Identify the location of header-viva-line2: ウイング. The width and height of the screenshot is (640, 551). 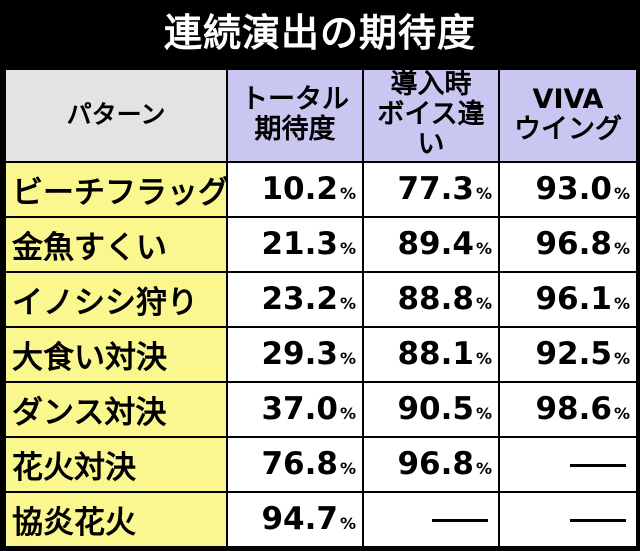
(568, 130).